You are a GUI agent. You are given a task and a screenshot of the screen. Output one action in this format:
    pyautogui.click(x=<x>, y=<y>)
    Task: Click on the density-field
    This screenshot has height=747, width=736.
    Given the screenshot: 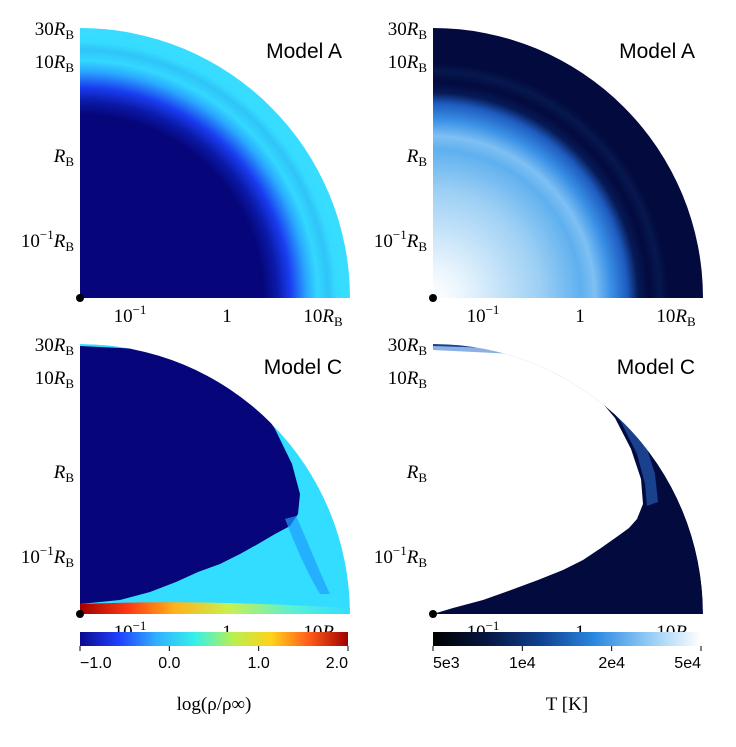 What is the action you would take?
    pyautogui.click(x=215, y=163)
    